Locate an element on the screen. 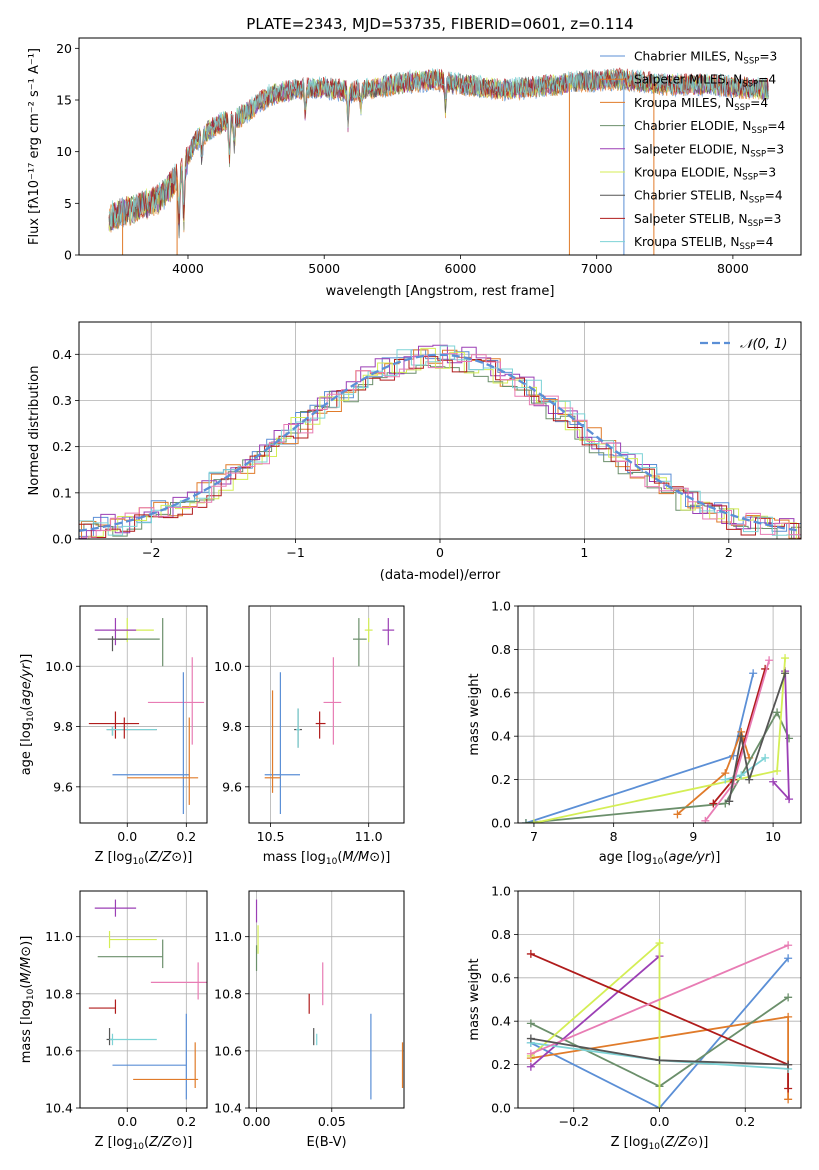 Image resolution: width=819 pixels, height=1170 pixels. x-axis-label: mass [log10(M/M⊙)] is located at coordinates (327, 858).